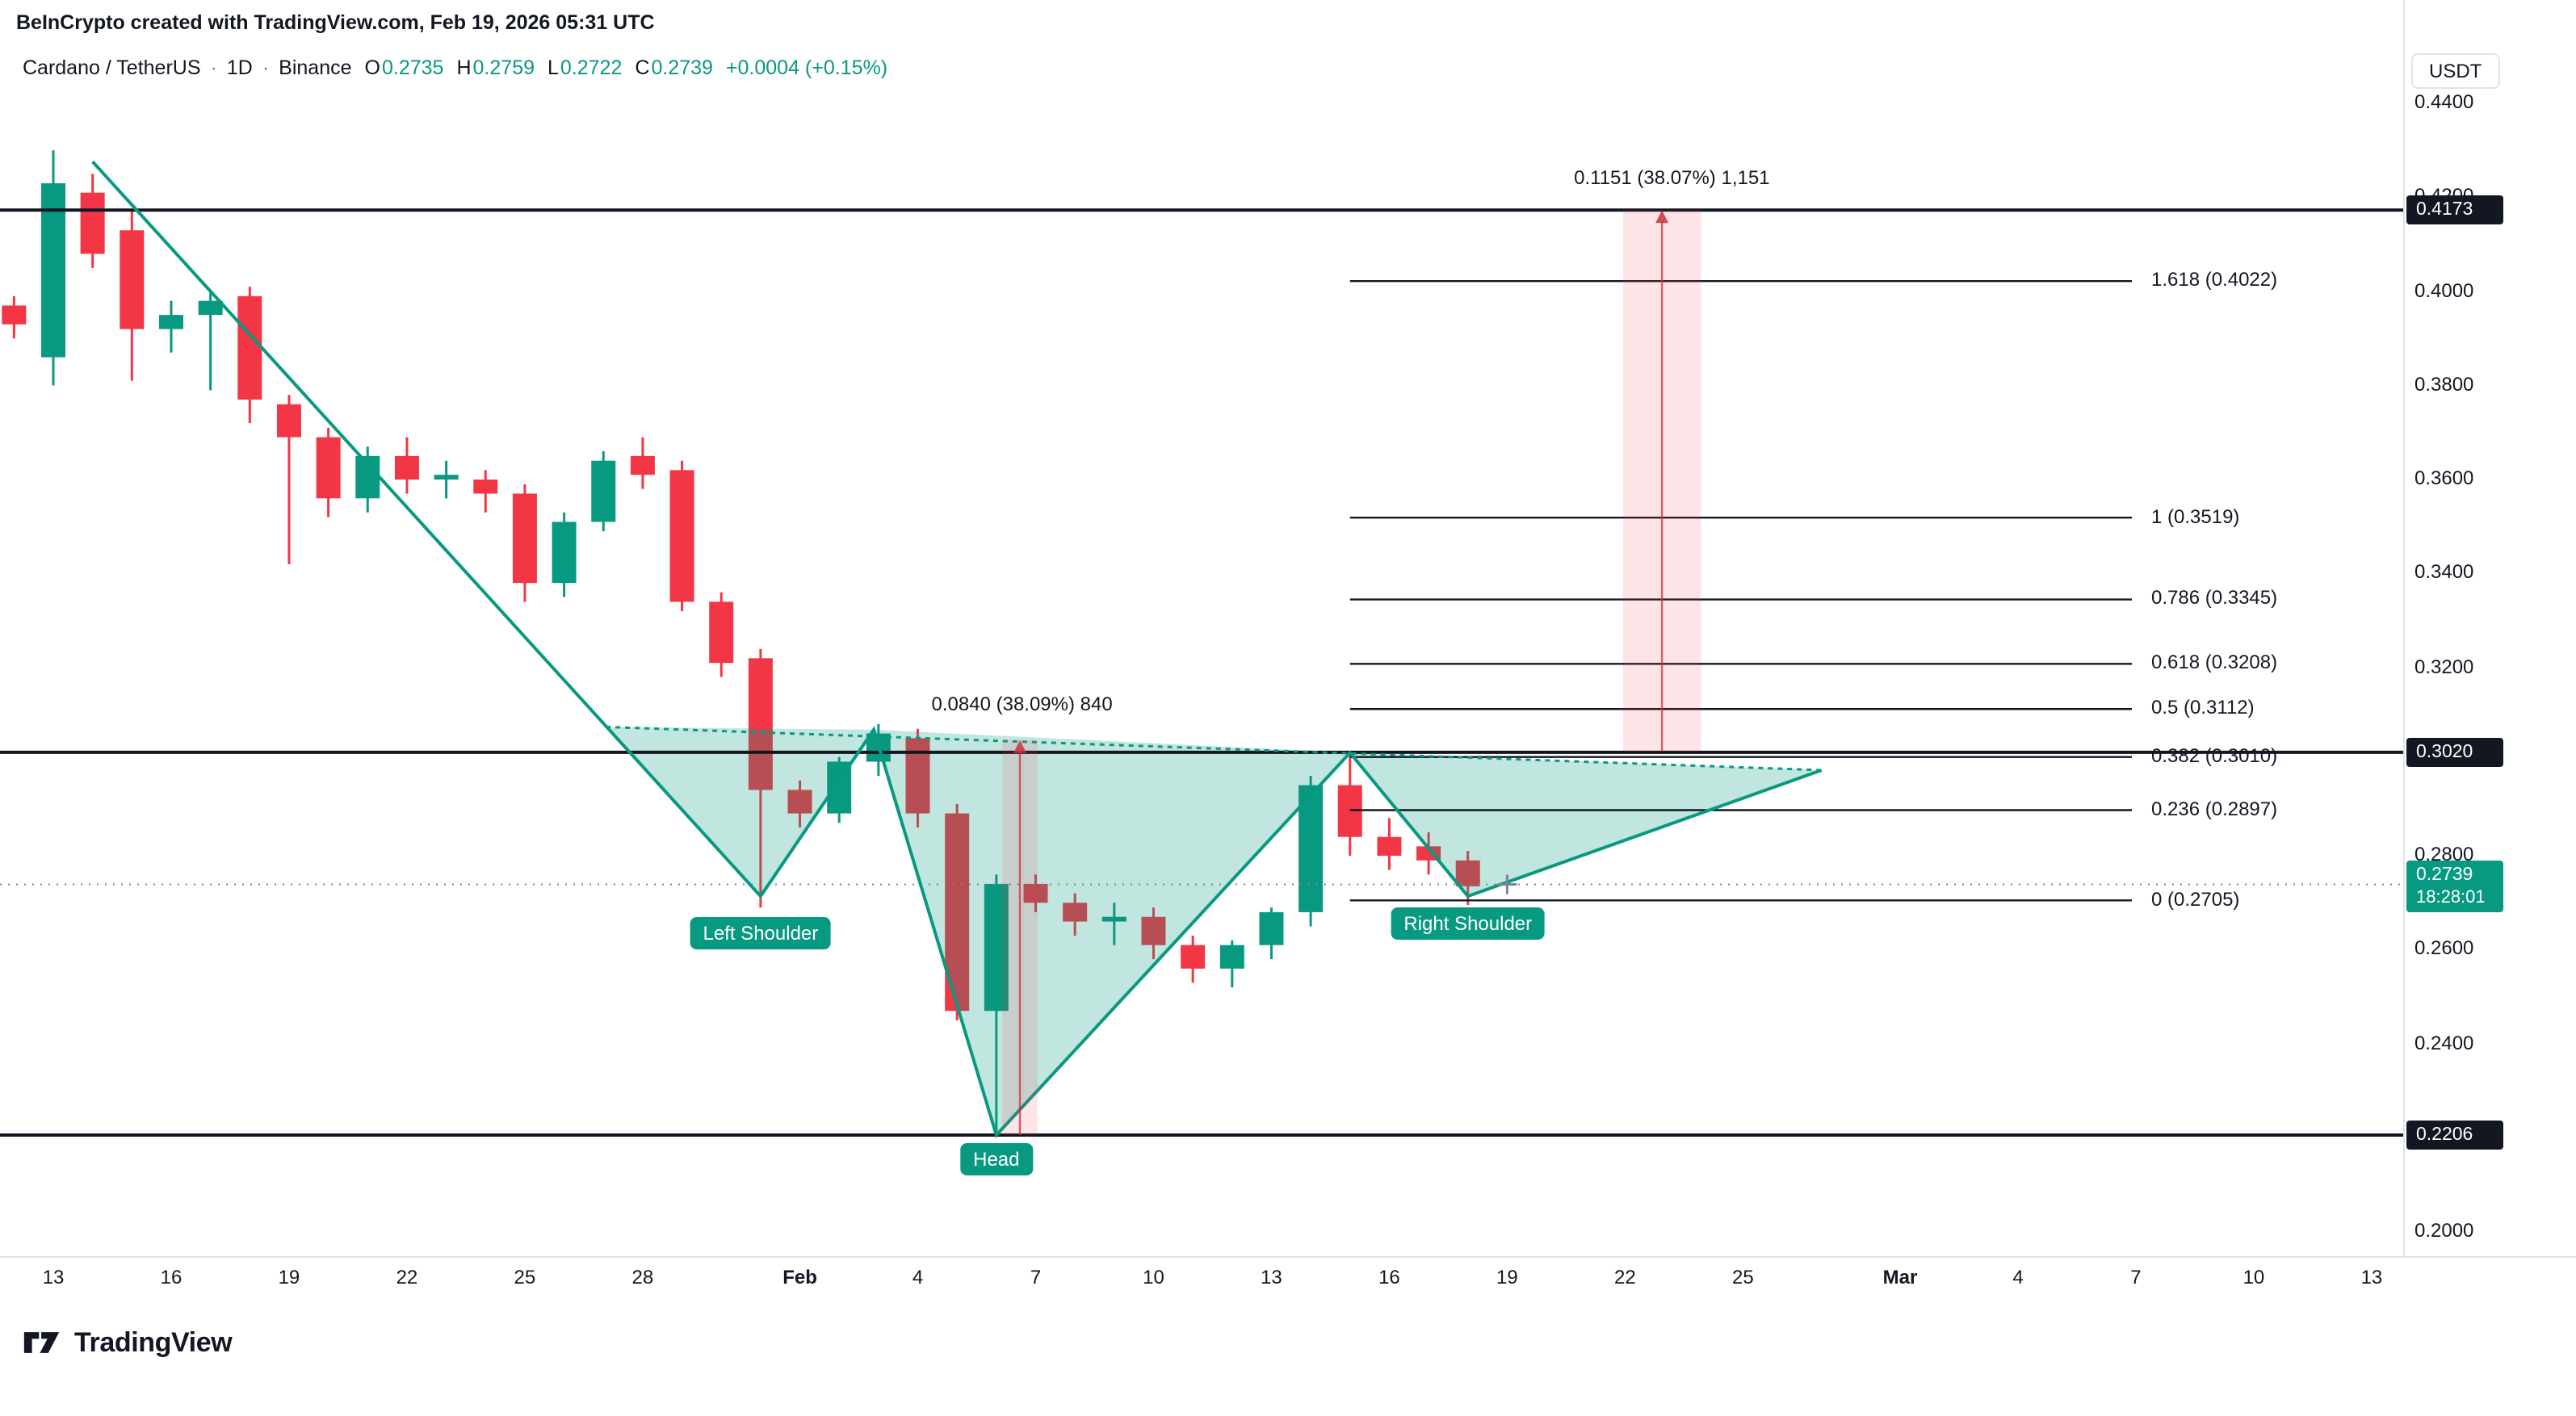 The image size is (2576, 1416). Describe the element at coordinates (1900, 1277) in the screenshot. I see `time-tick-label: Mar` at that location.